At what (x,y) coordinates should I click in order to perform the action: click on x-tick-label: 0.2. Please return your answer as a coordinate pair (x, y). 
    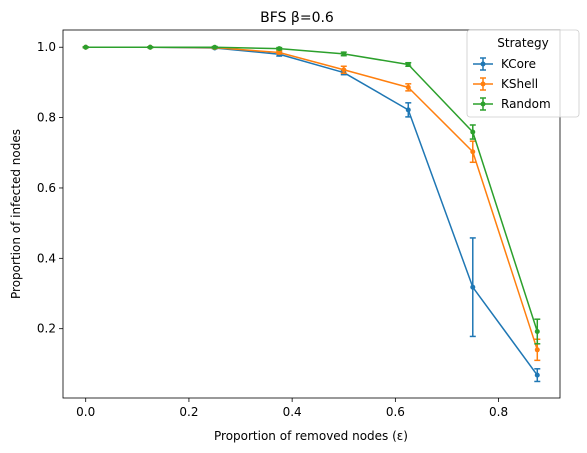
    Looking at the image, I should click on (188, 412).